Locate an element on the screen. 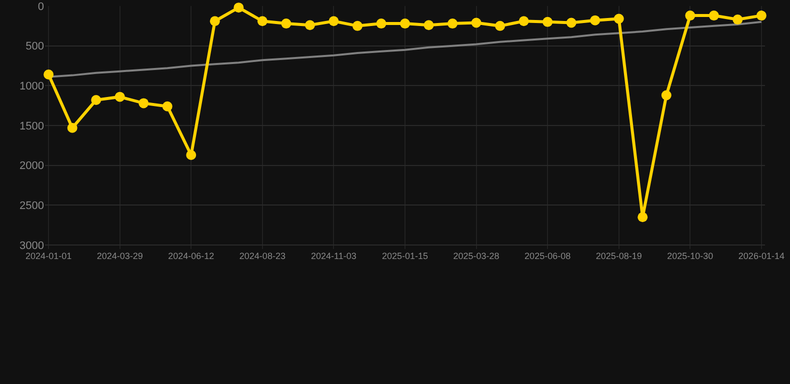 This screenshot has height=384, width=790. x-tick-label: 2025-08-19 is located at coordinates (619, 256).